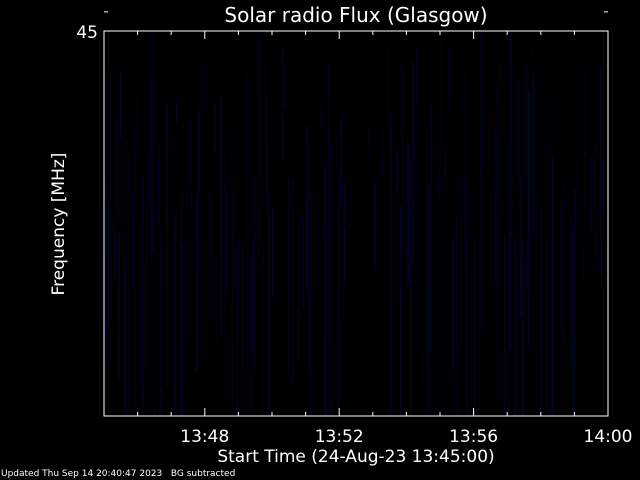 Image resolution: width=640 pixels, height=480 pixels. What do you see at coordinates (473, 437) in the screenshot?
I see `x-tick-label: 13:56` at bounding box center [473, 437].